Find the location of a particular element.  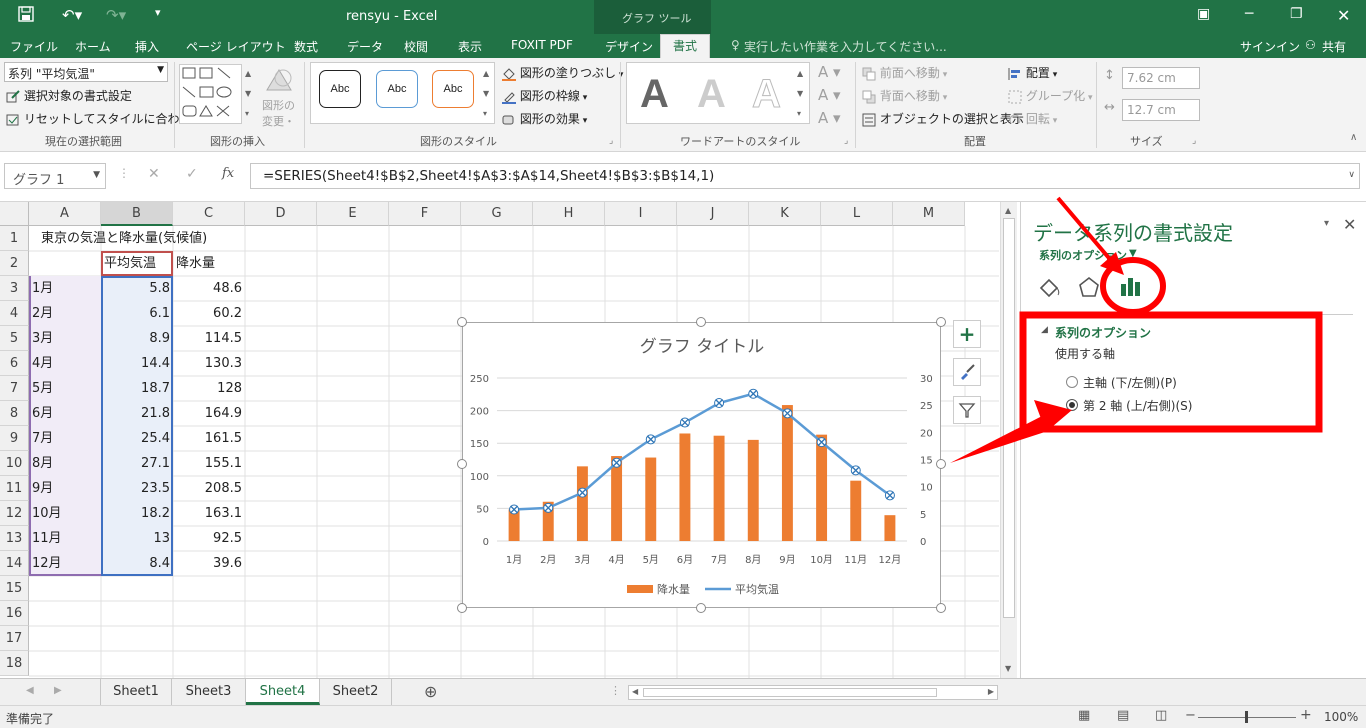

redo-icon: ↷▾ is located at coordinates (116, 15).